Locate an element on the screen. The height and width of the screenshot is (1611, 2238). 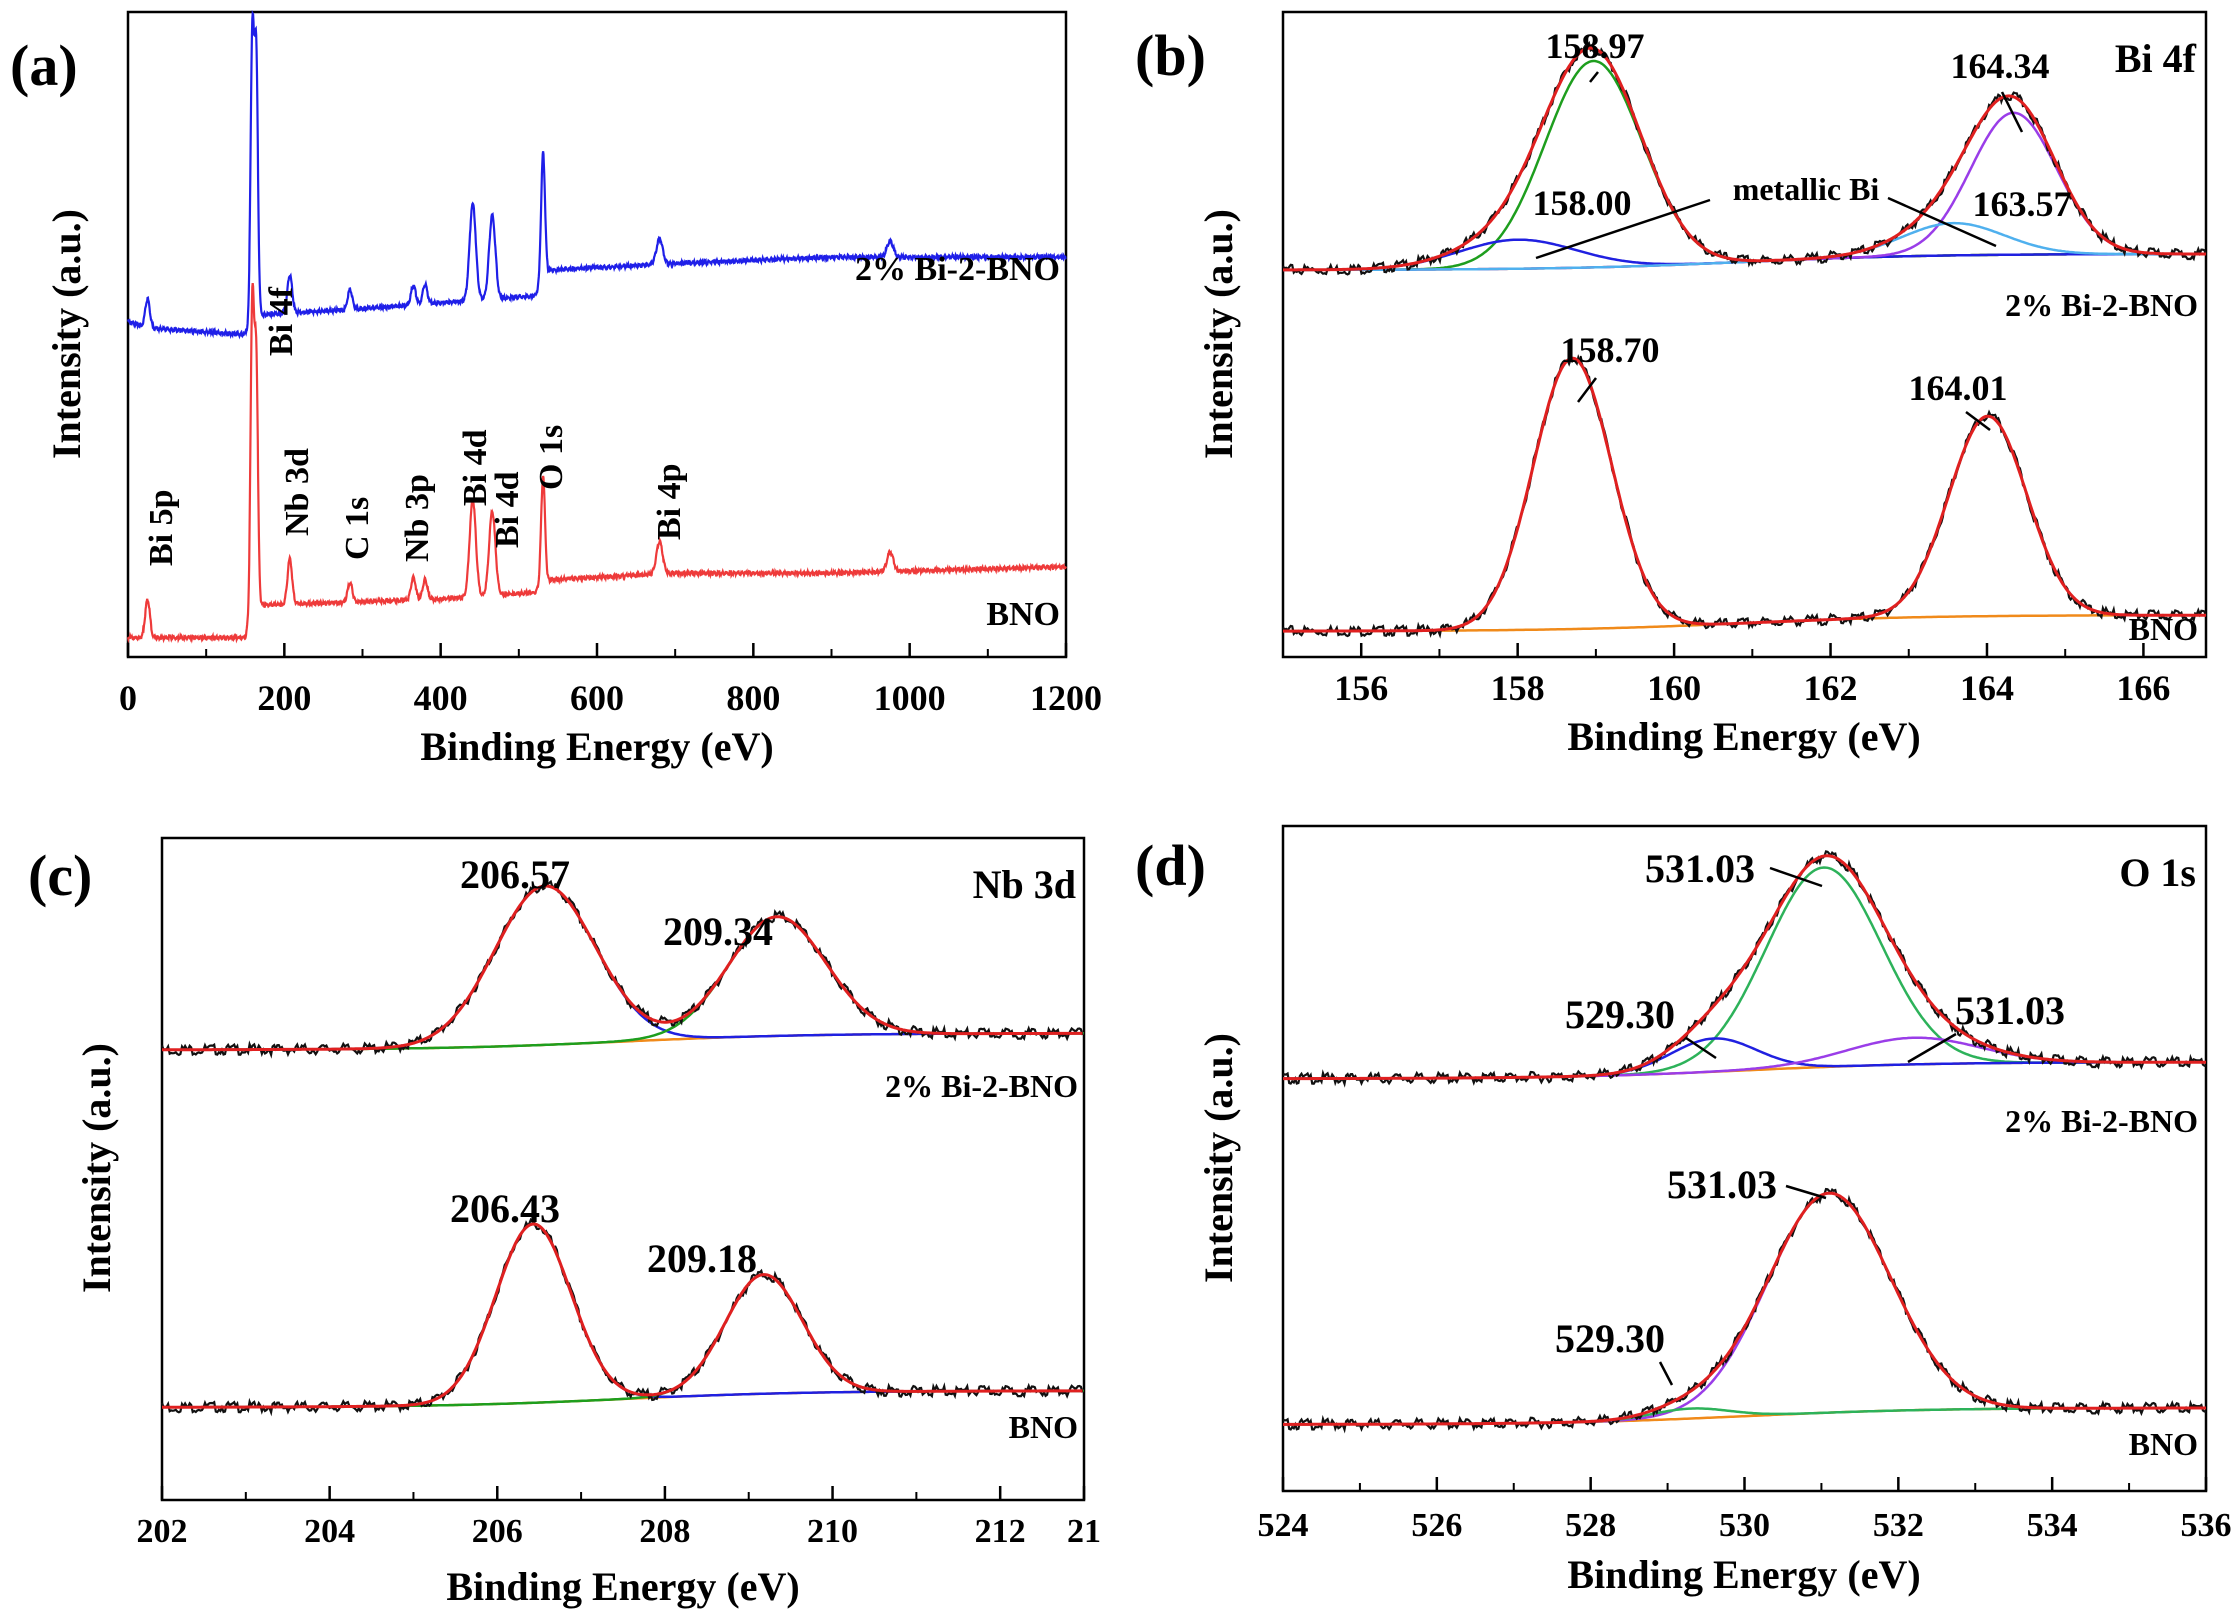
x-tick-label-d: 532 is located at coordinates (1898, 1525).